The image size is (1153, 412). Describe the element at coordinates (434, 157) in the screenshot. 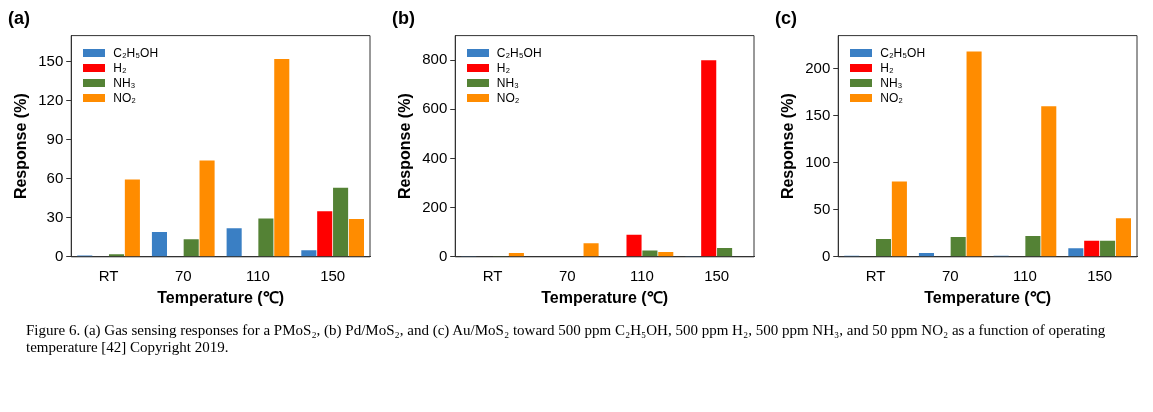

I see `y-tick-label: 400` at that location.